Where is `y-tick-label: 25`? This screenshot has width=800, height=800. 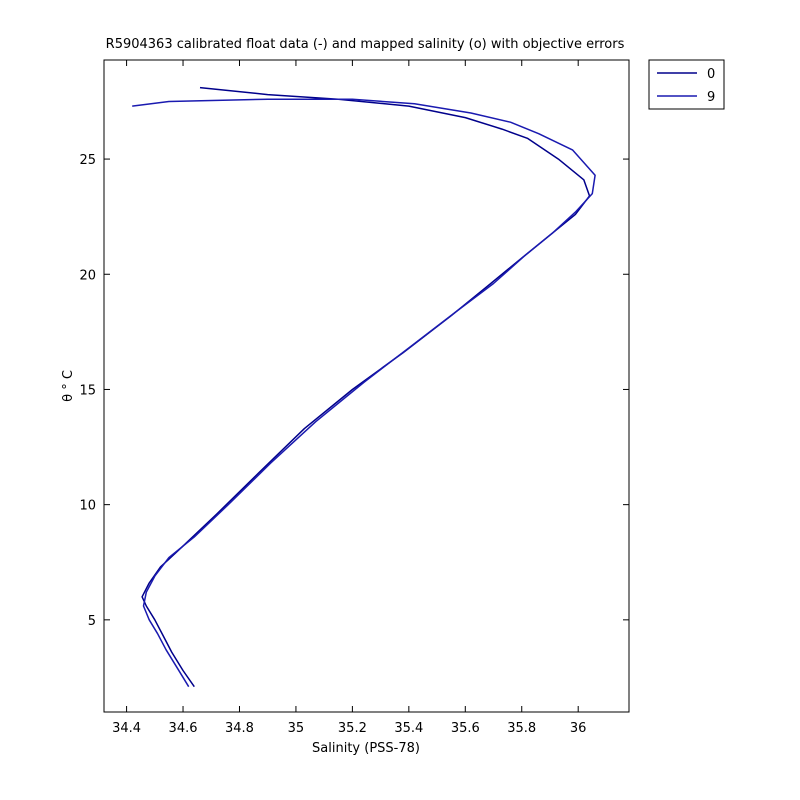 y-tick-label: 25 is located at coordinates (87, 160).